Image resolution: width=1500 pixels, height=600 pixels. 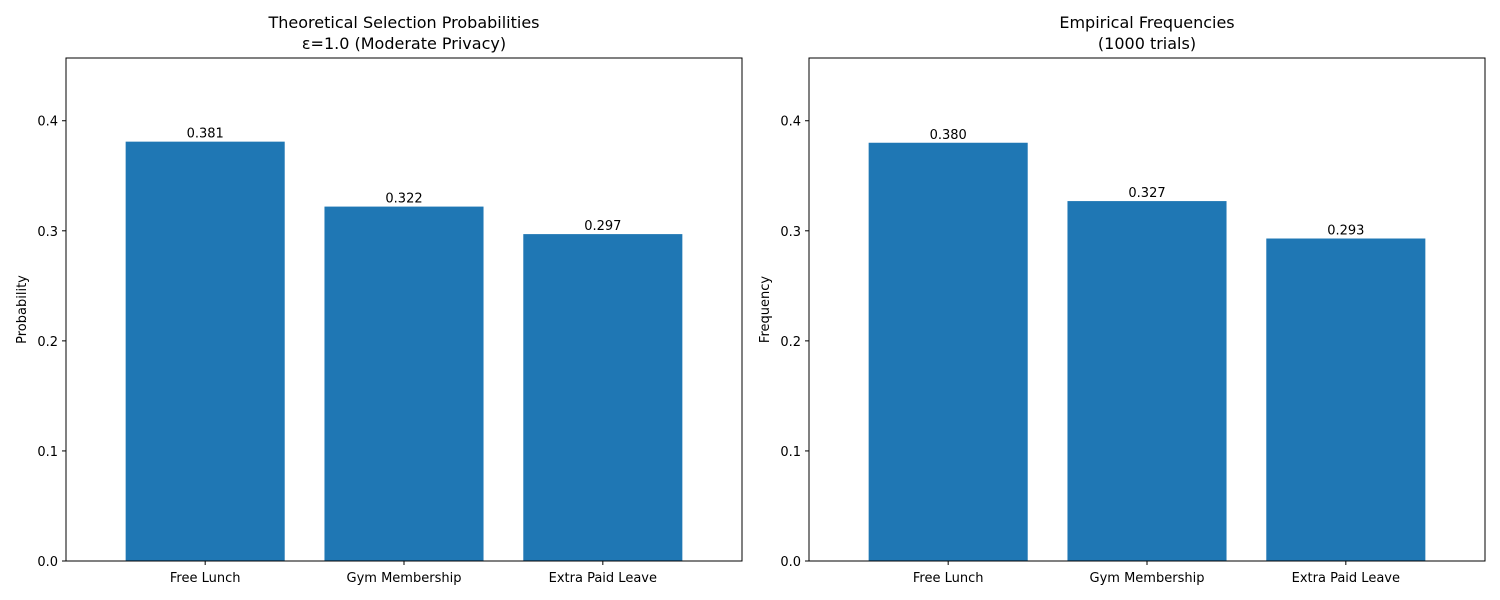 What do you see at coordinates (1147, 43) in the screenshot?
I see `chart-title-line: (1000 trials)` at bounding box center [1147, 43].